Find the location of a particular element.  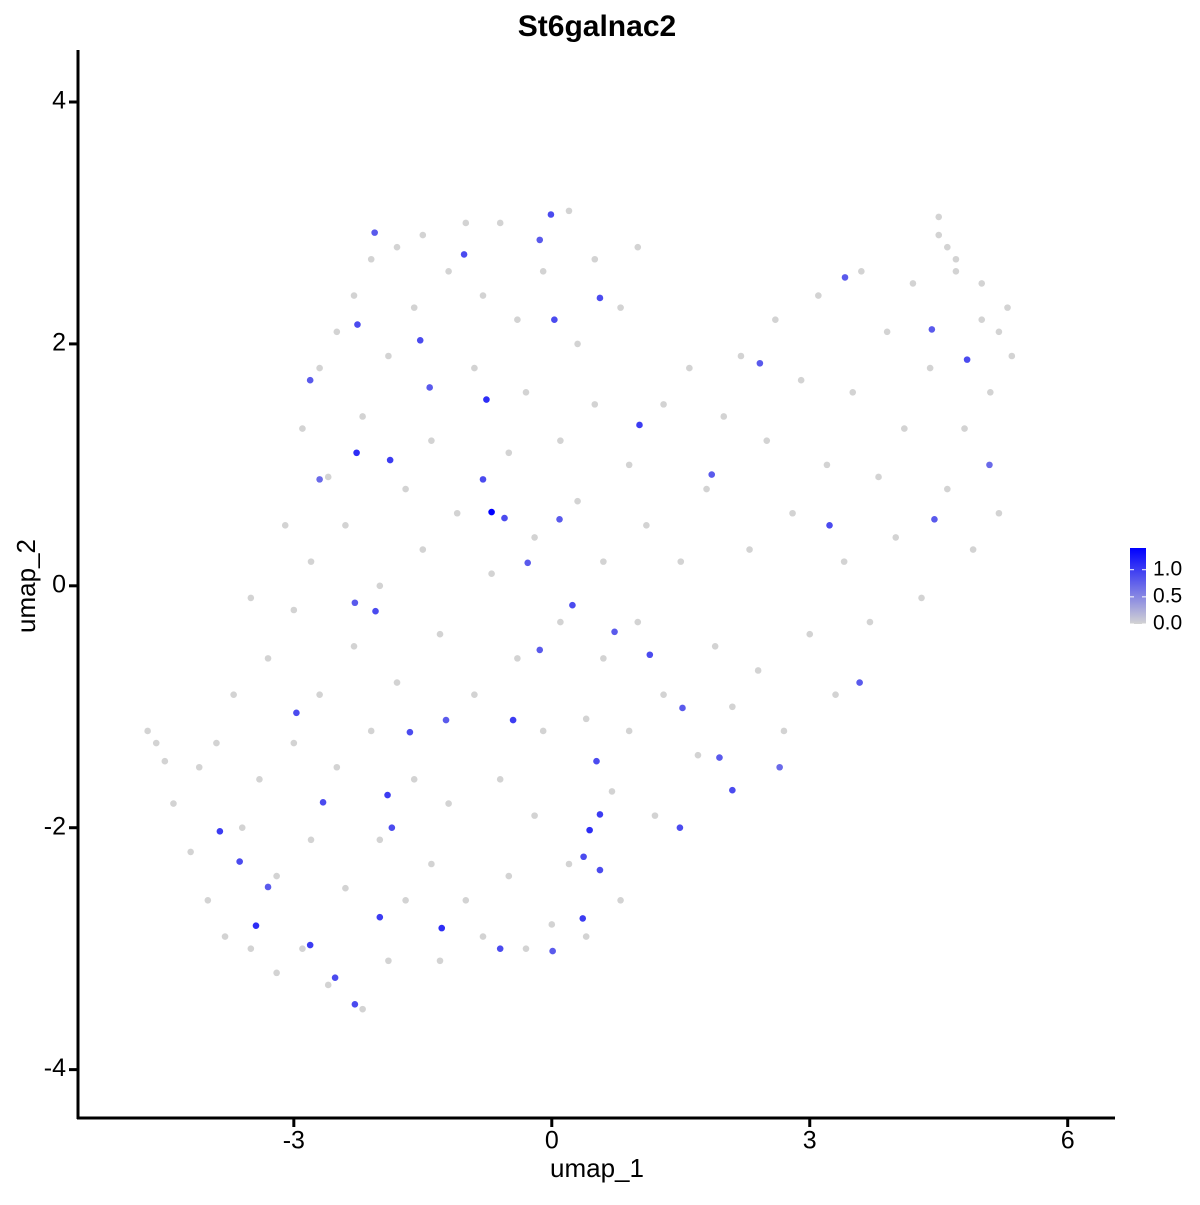

x-tick-label: 3 is located at coordinates (810, 1141).